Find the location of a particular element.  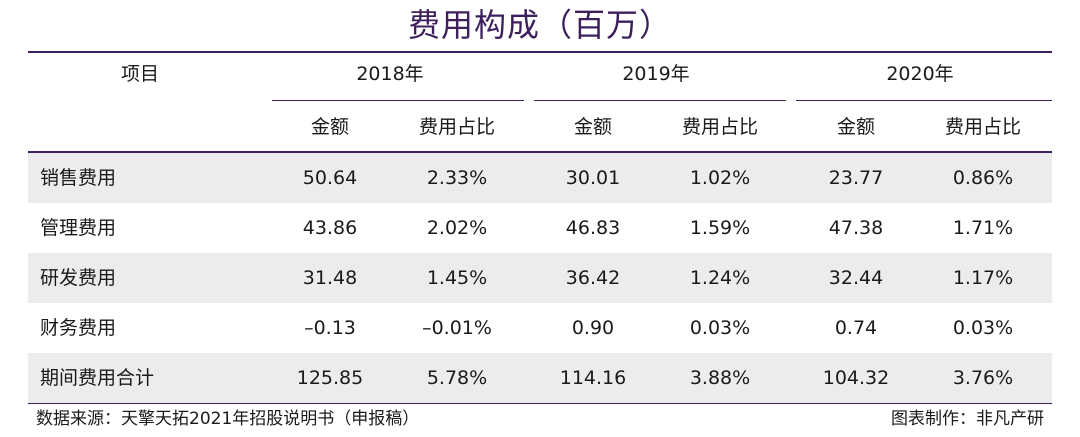

cell-ratio-2018: 2.33% is located at coordinates (457, 178).